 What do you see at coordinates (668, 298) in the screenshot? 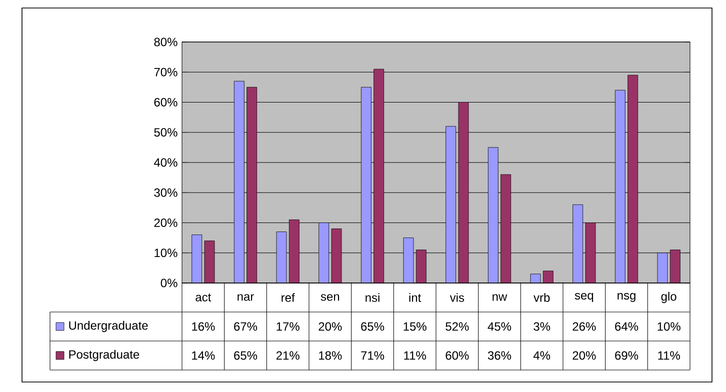
I see `x-tick-label: glo` at bounding box center [668, 298].